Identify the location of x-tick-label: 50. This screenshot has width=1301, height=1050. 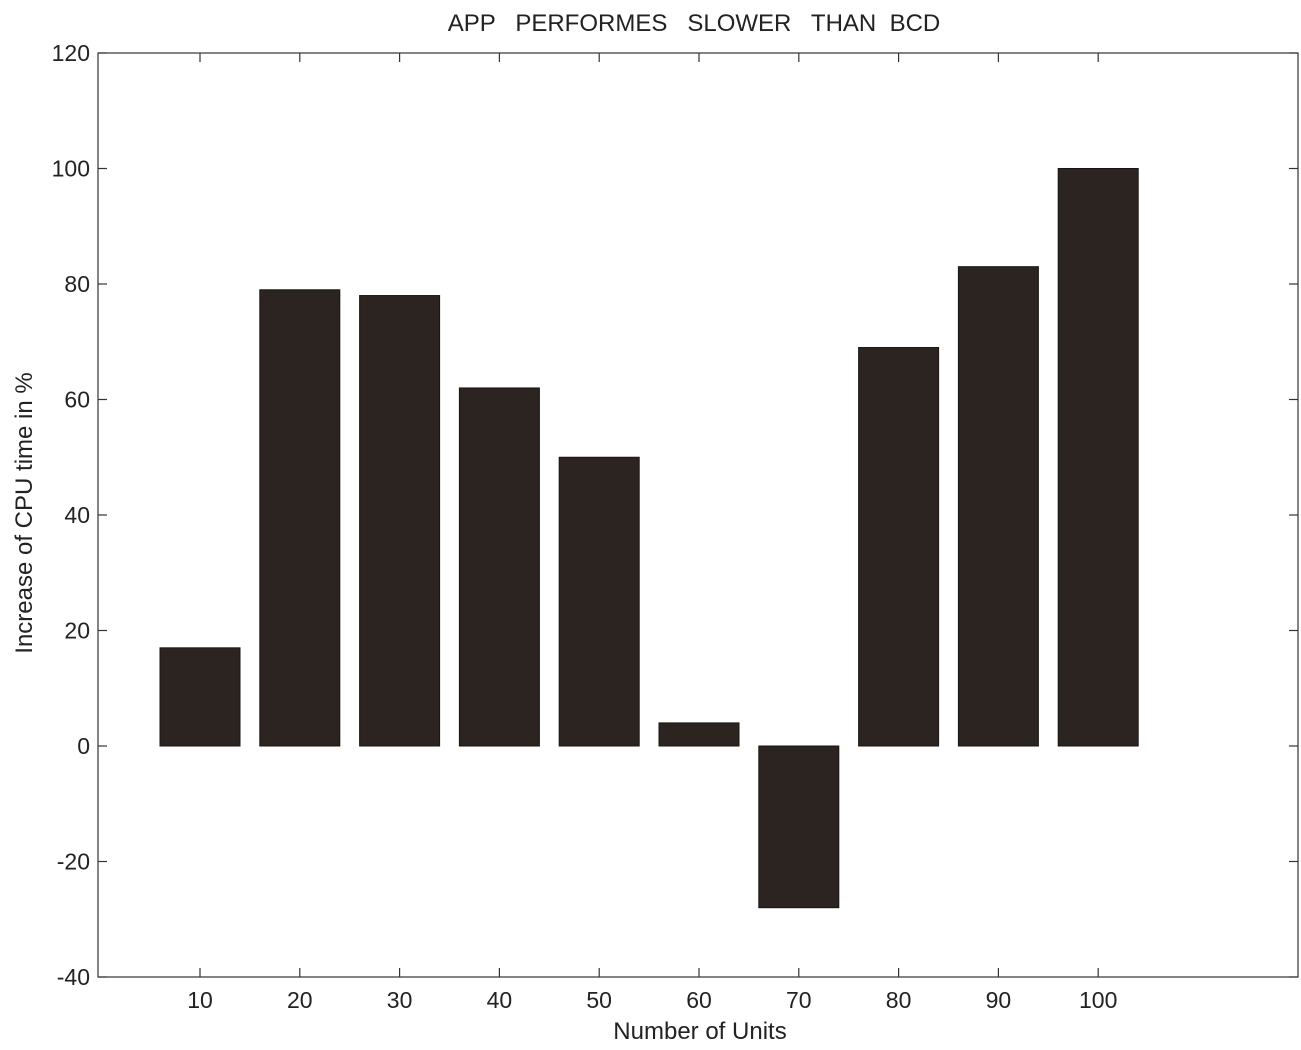
(599, 1000).